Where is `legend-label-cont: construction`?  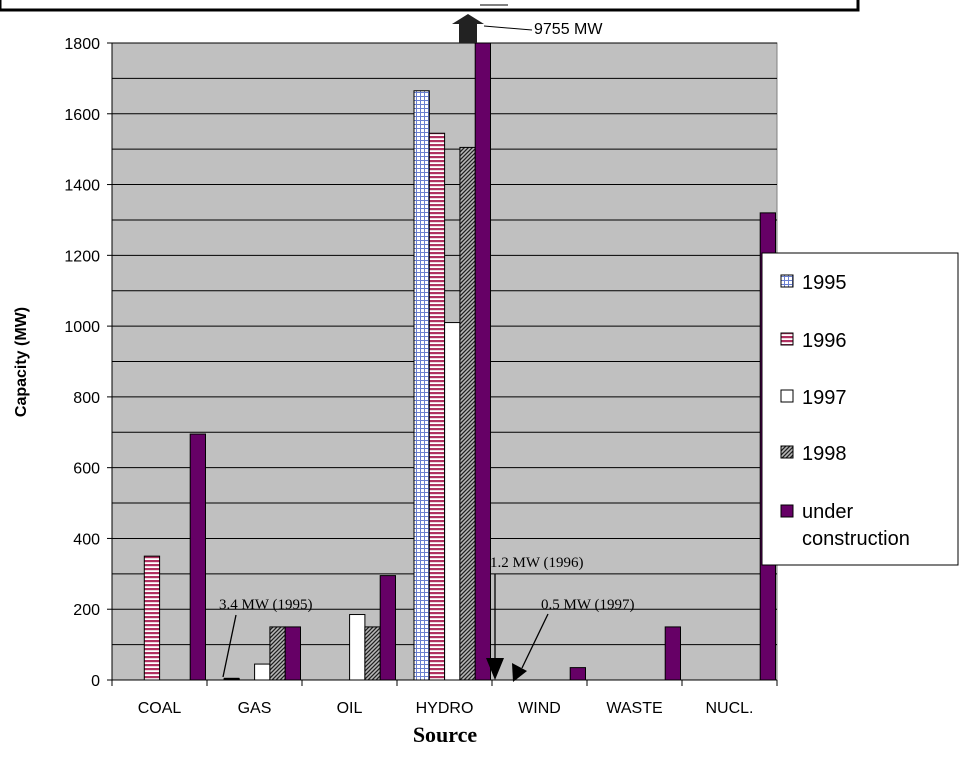
legend-label-cont: construction is located at coordinates (856, 539).